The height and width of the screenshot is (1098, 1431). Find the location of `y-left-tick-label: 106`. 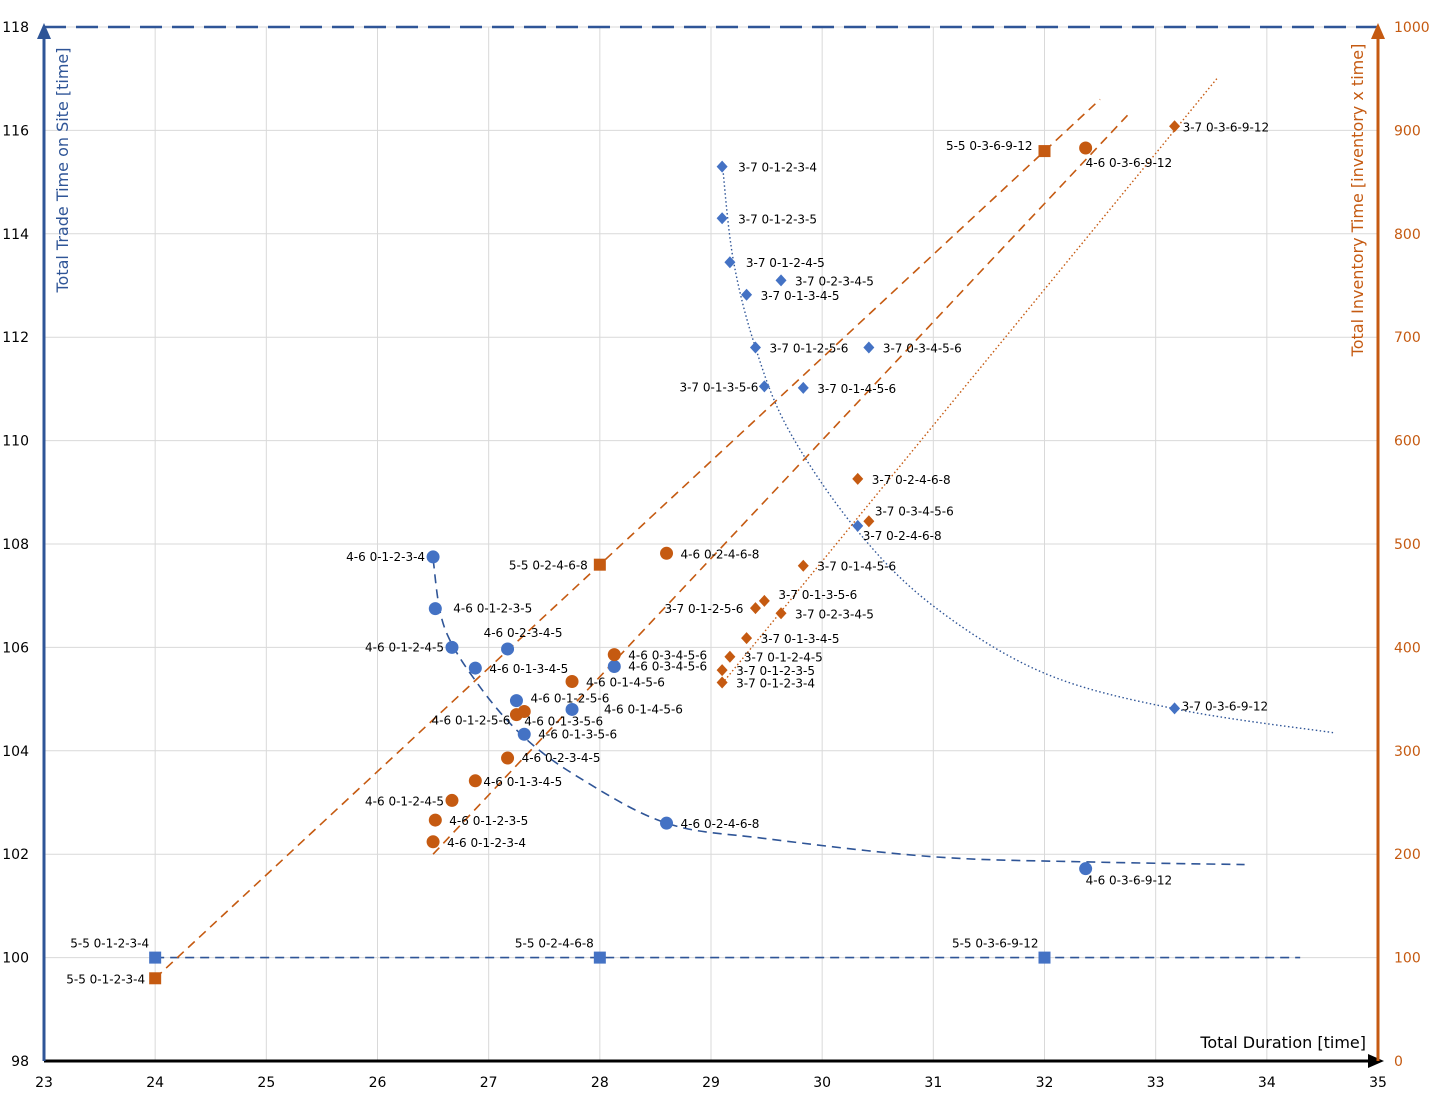

y-left-tick-label: 106 is located at coordinates (15, 648).